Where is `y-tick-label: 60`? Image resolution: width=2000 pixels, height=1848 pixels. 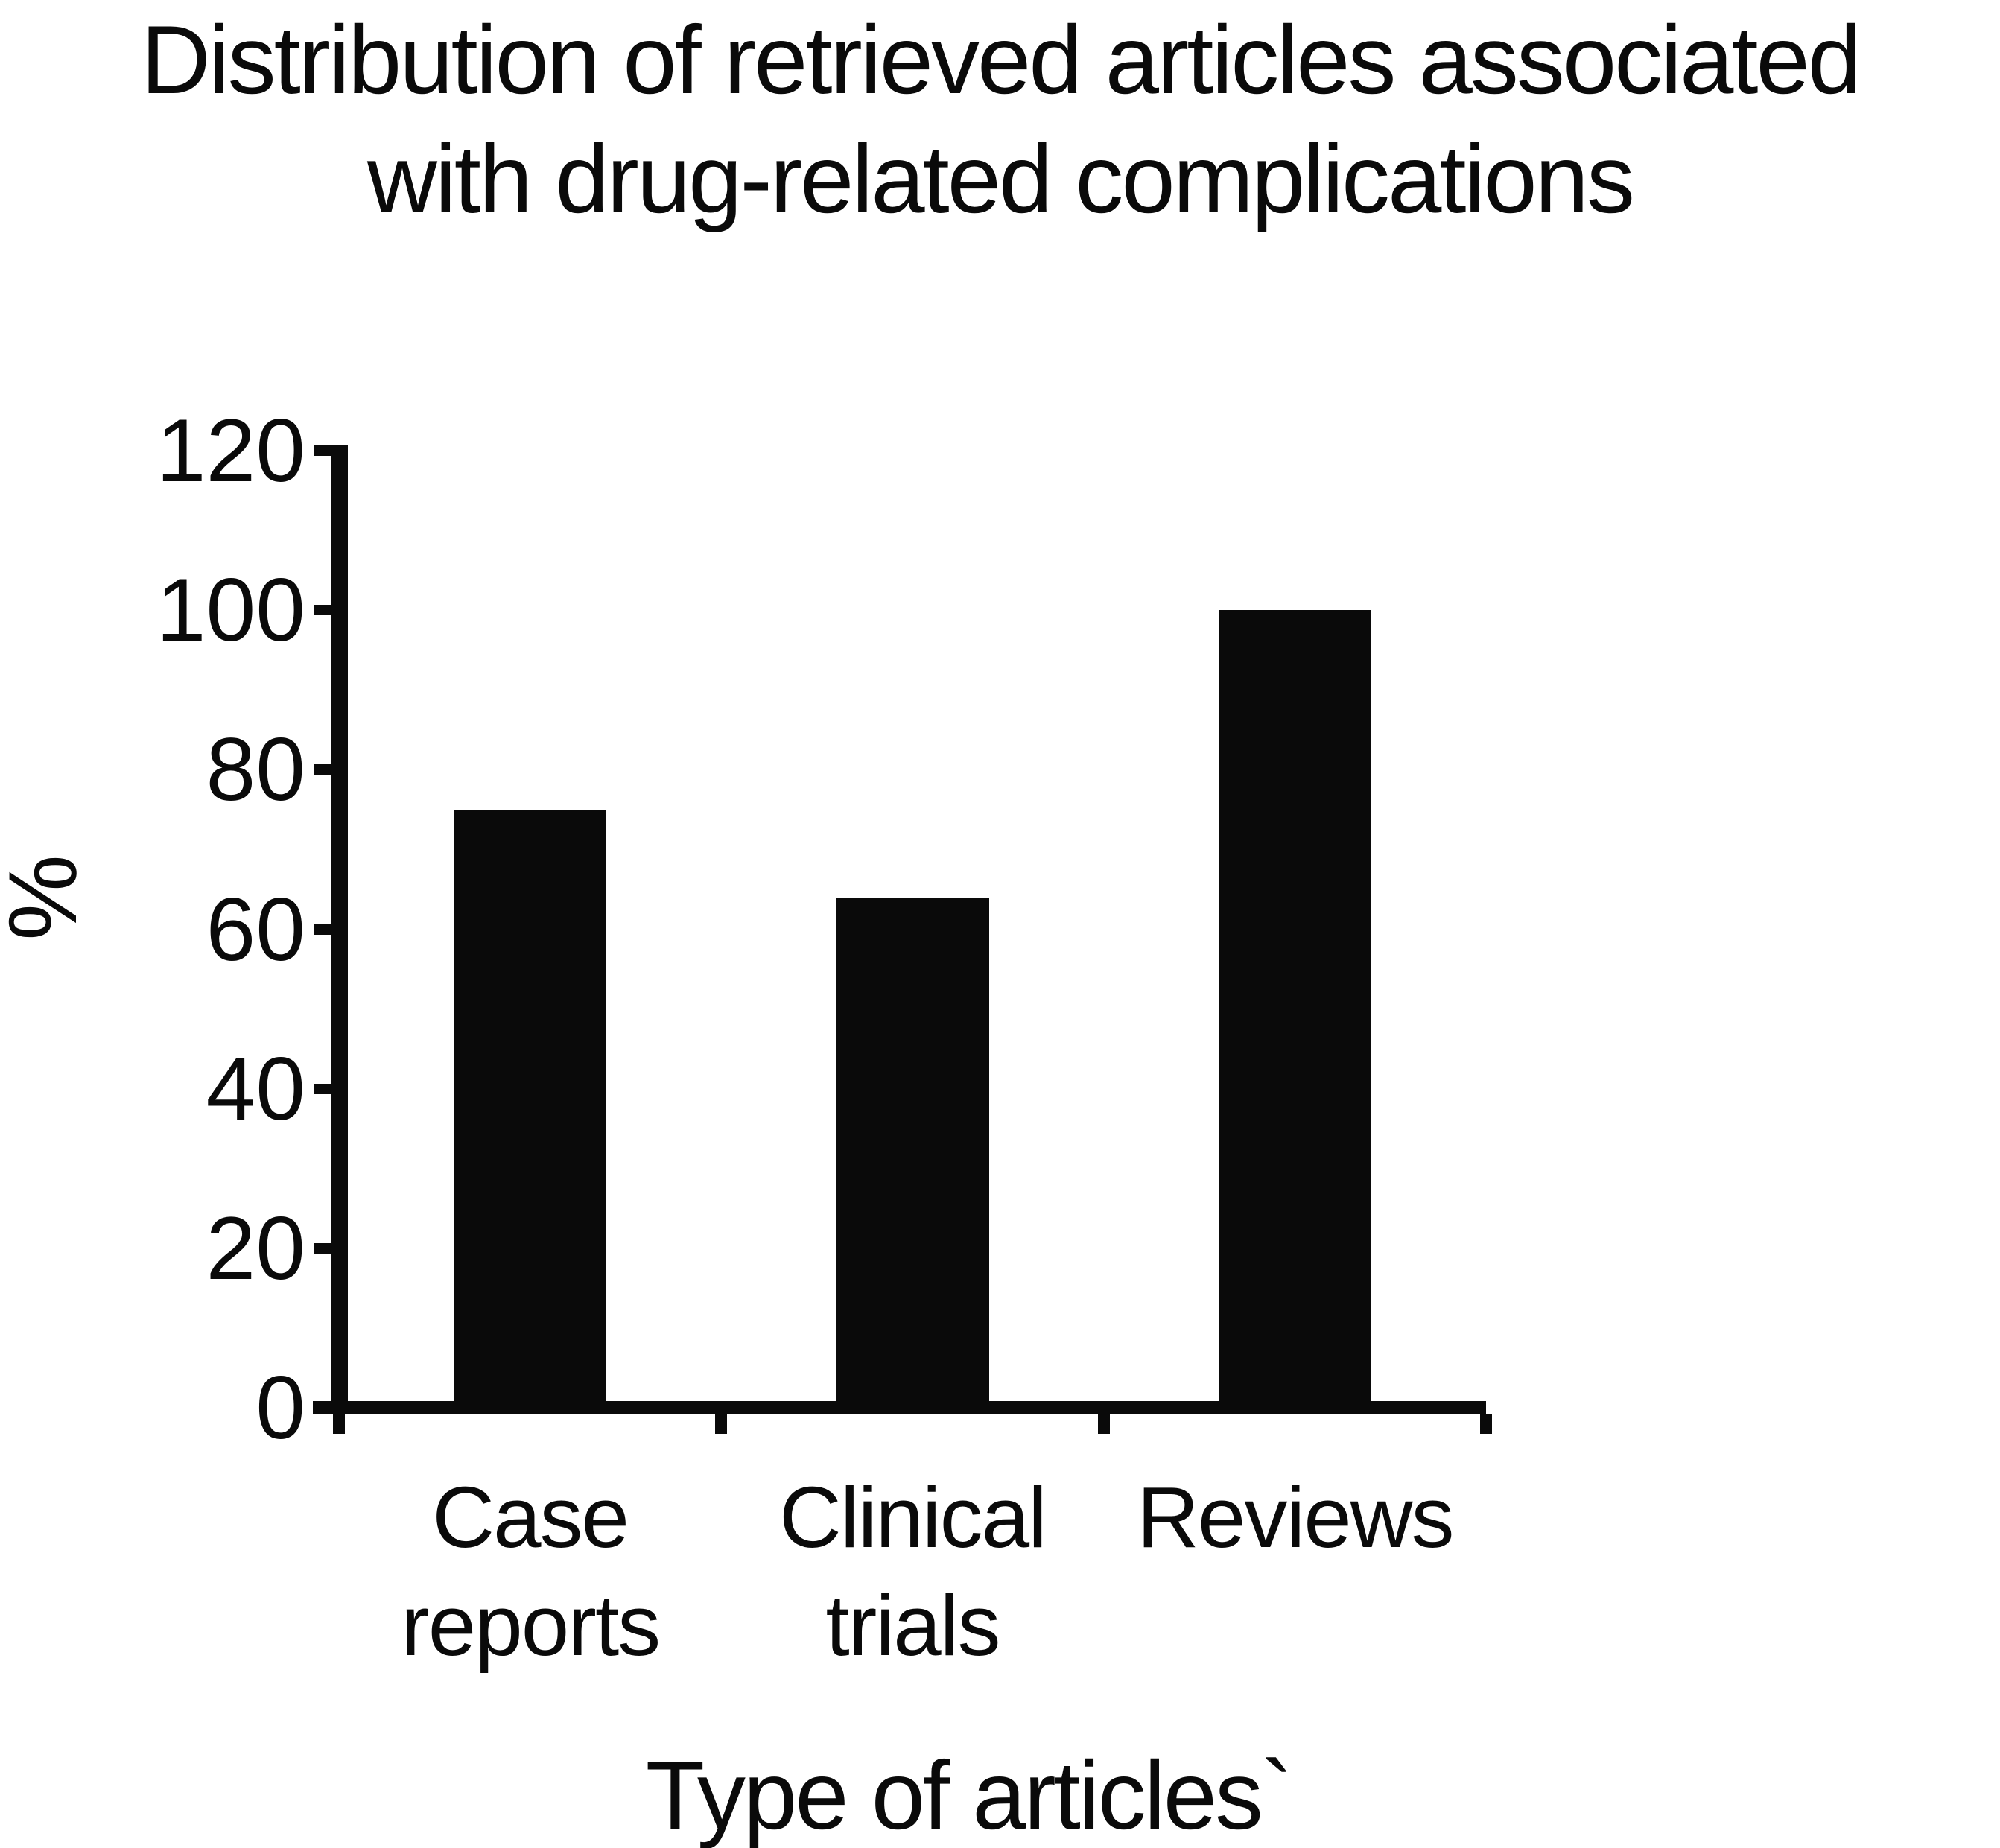 y-tick-label: 60 is located at coordinates (255, 929).